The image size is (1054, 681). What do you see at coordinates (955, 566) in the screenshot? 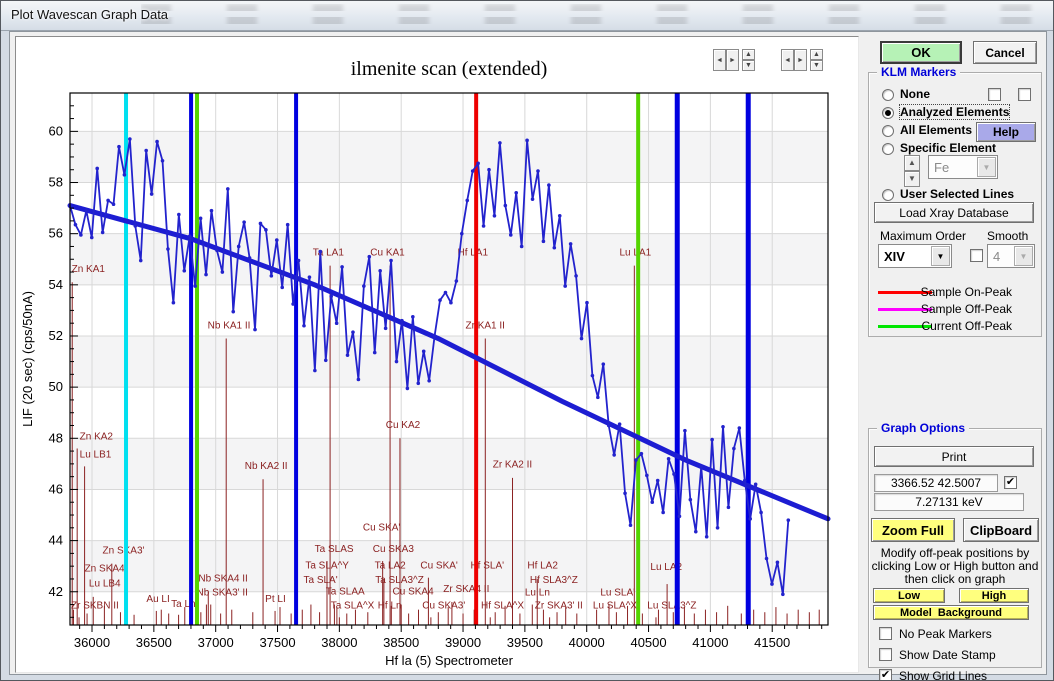
I see `offpeak-instructions-line2: clicking Low or High button and` at bounding box center [955, 566].